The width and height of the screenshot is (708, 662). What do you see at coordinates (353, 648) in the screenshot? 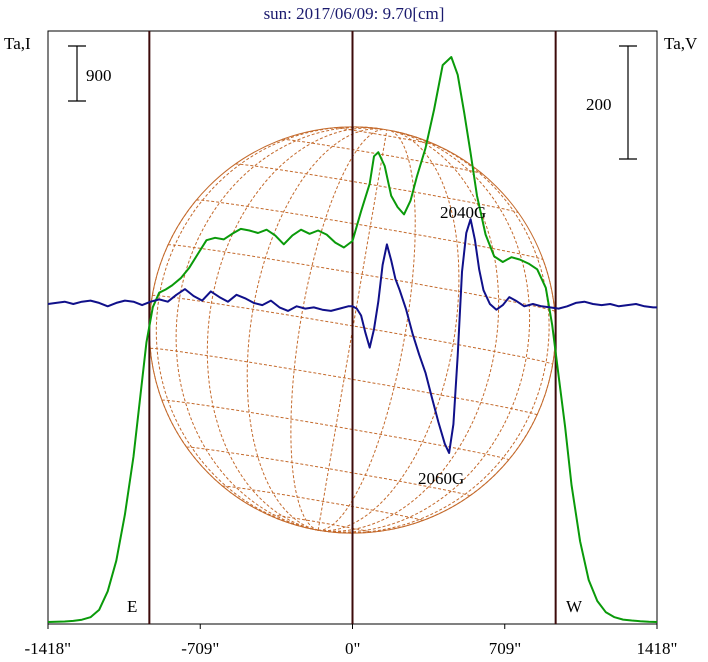
I see `x-tick-label: 0"` at bounding box center [353, 648].